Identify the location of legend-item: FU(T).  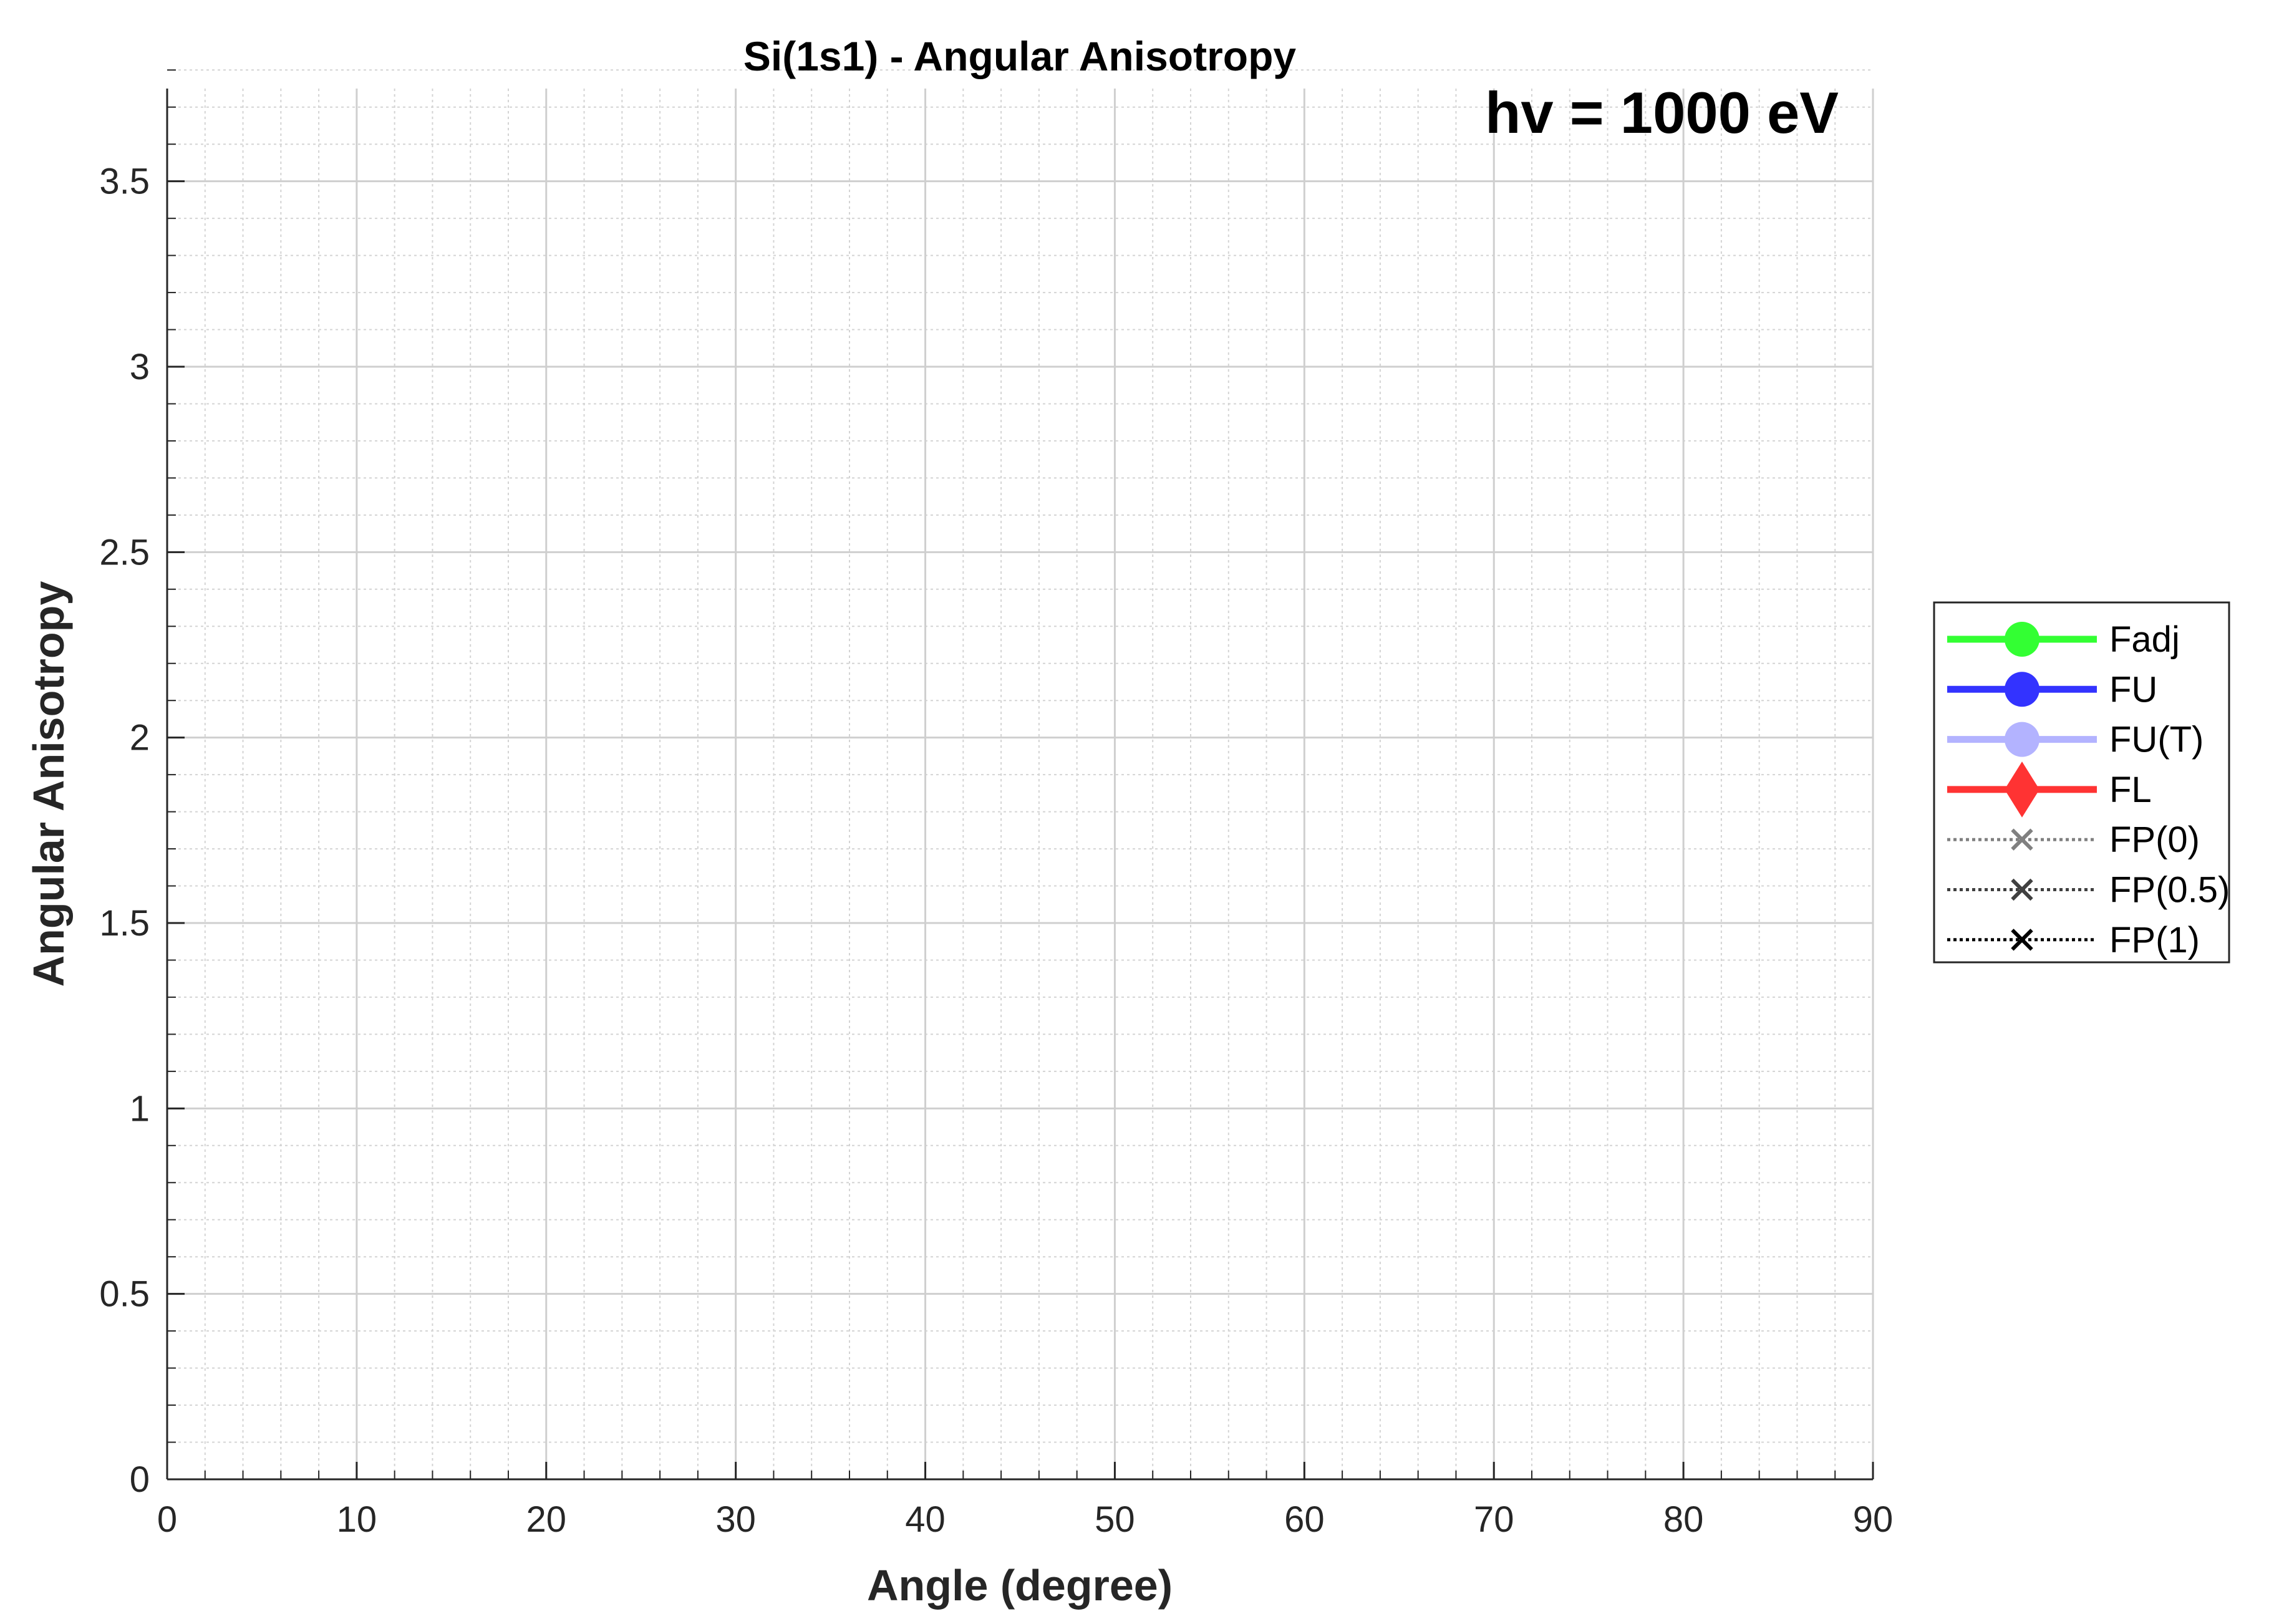
(2075, 740).